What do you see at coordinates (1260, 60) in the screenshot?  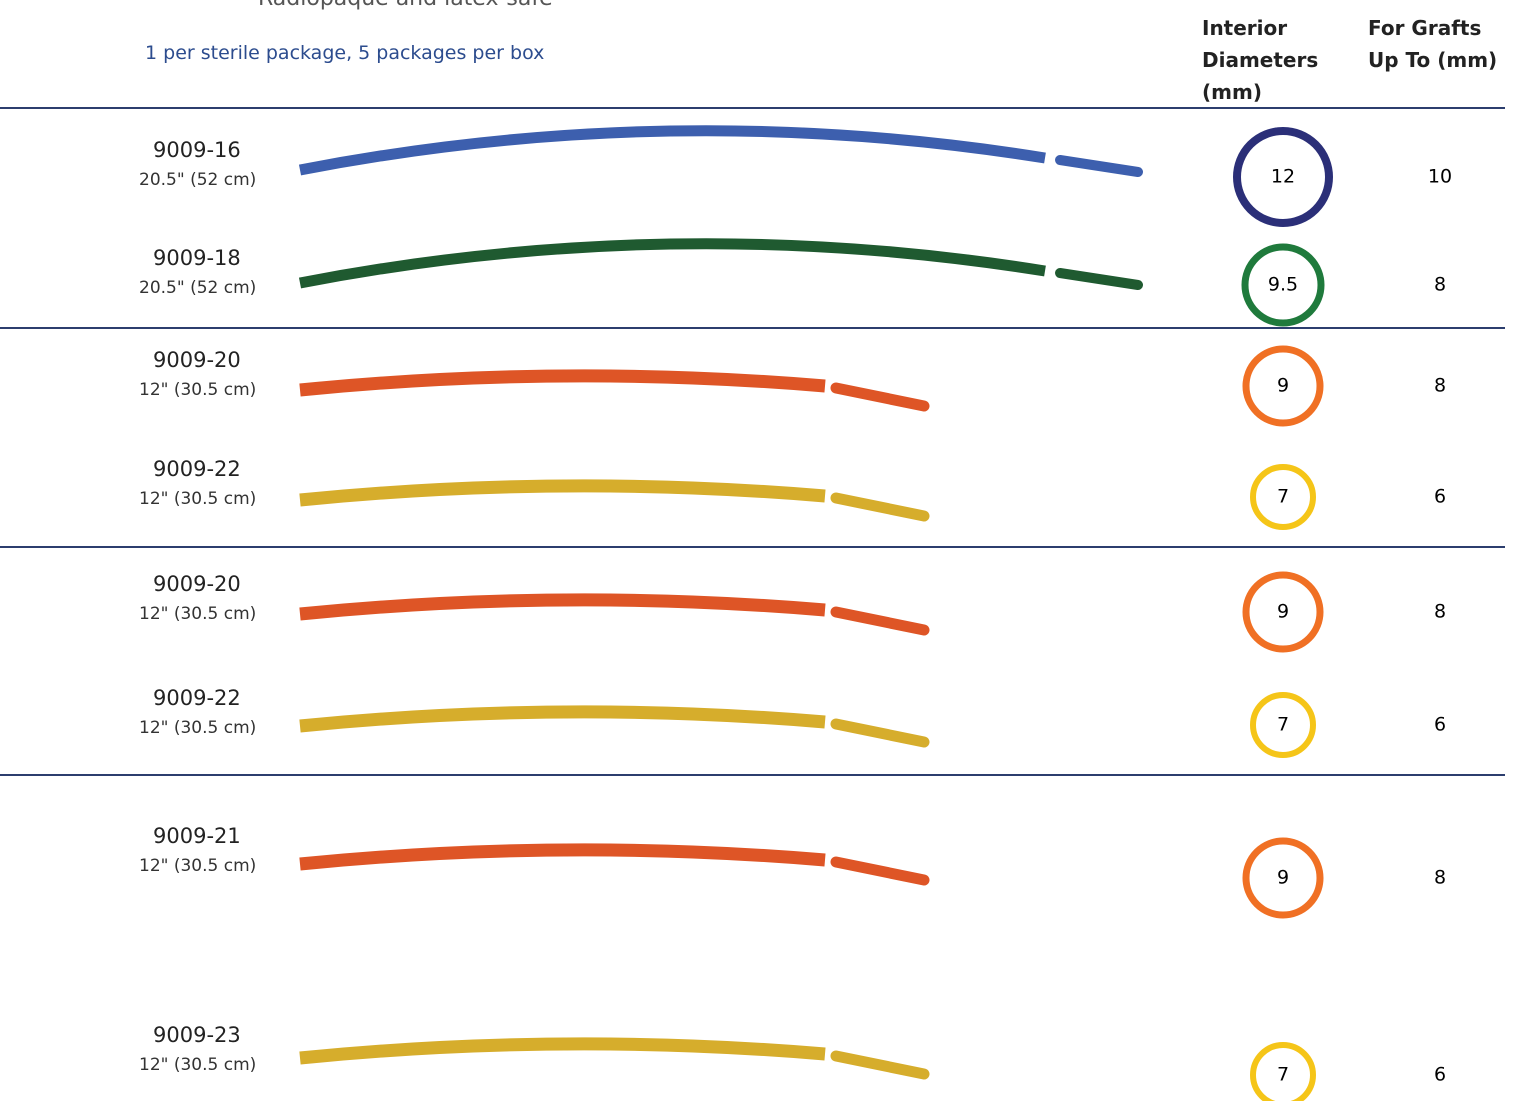 I see `column-header: Interior Diameters (mm)` at bounding box center [1260, 60].